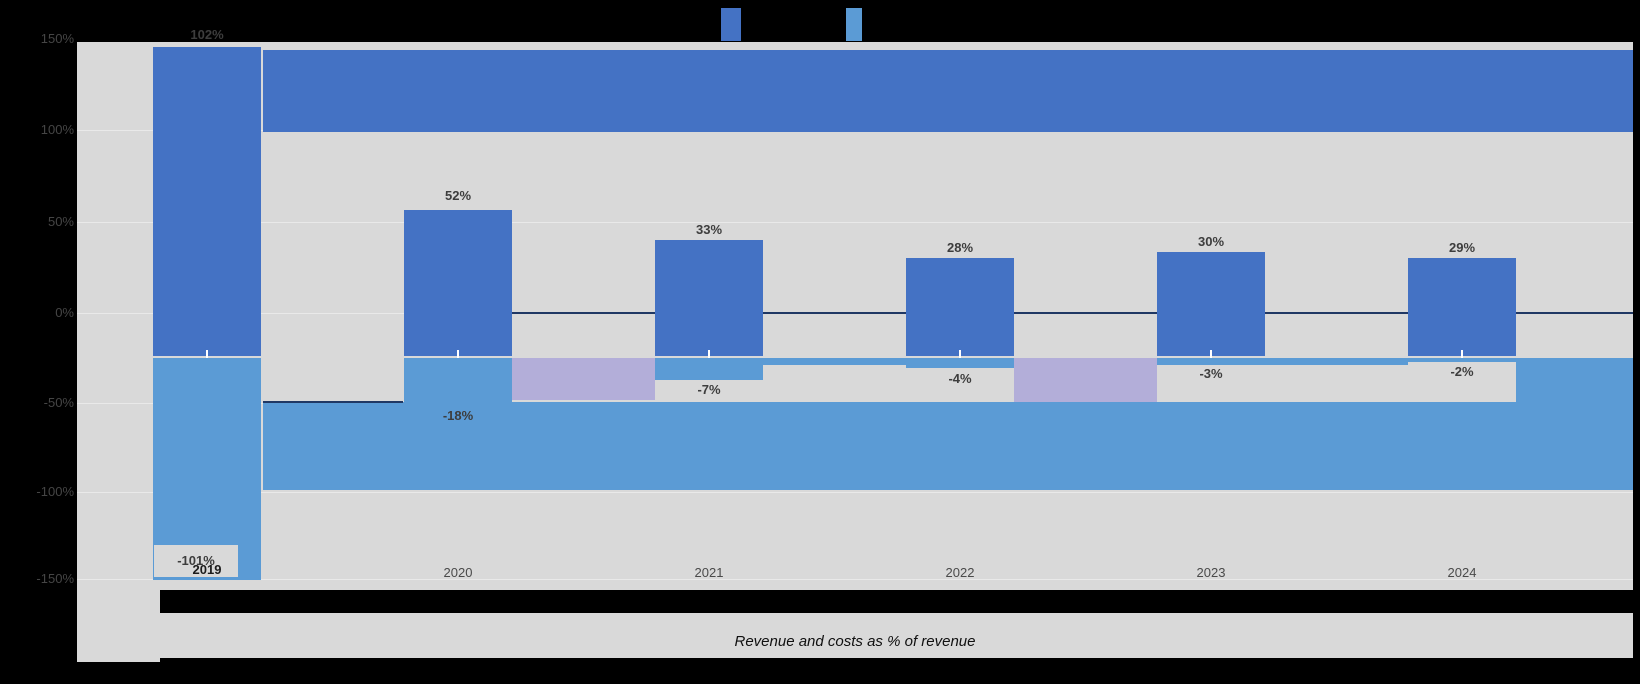 The image size is (1640, 684). I want to click on separator-strip, so click(896, 601).